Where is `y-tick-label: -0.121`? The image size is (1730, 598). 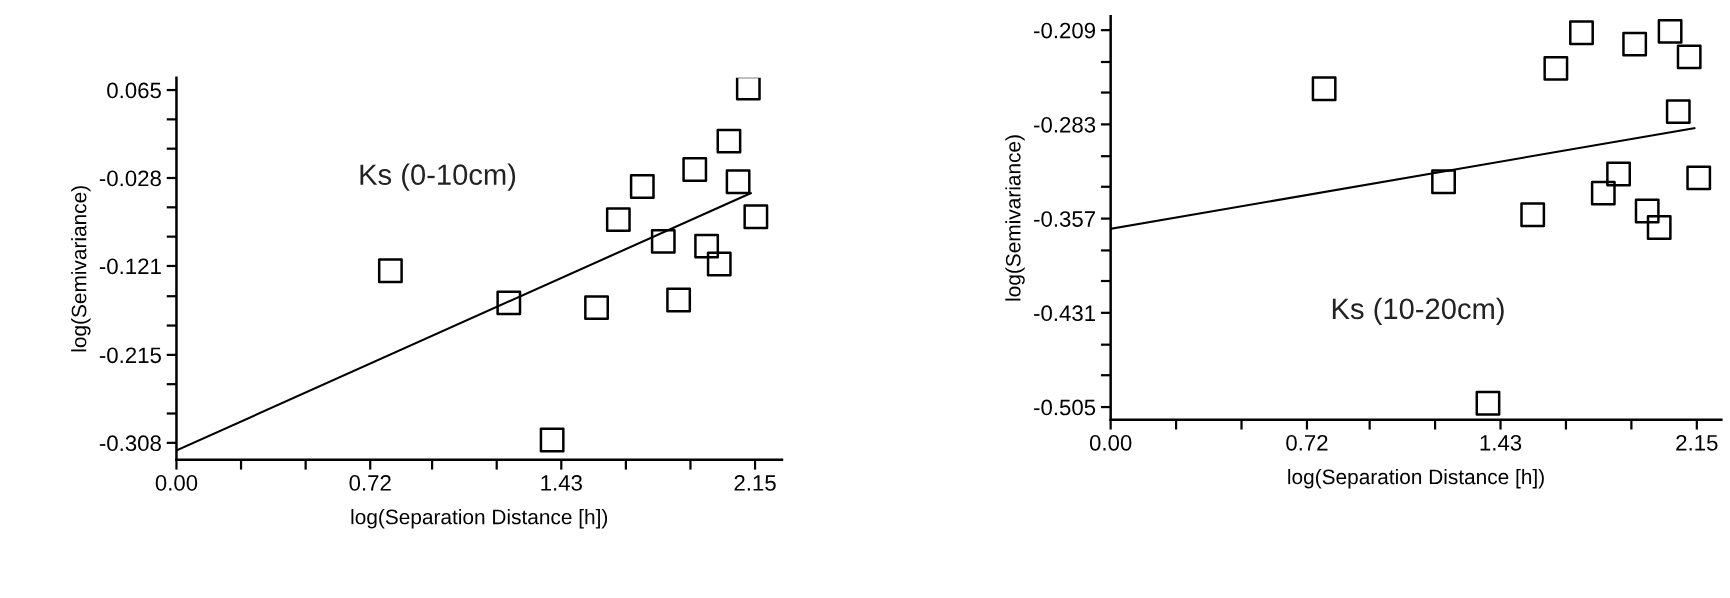
y-tick-label: -0.121 is located at coordinates (130, 266).